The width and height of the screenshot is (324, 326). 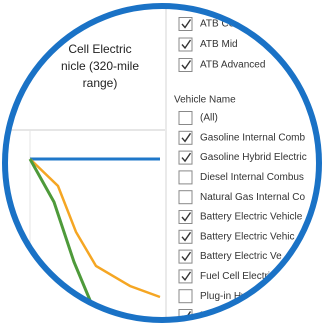 I want to click on filter-item: Battery Electric Ve, so click(x=230, y=256).